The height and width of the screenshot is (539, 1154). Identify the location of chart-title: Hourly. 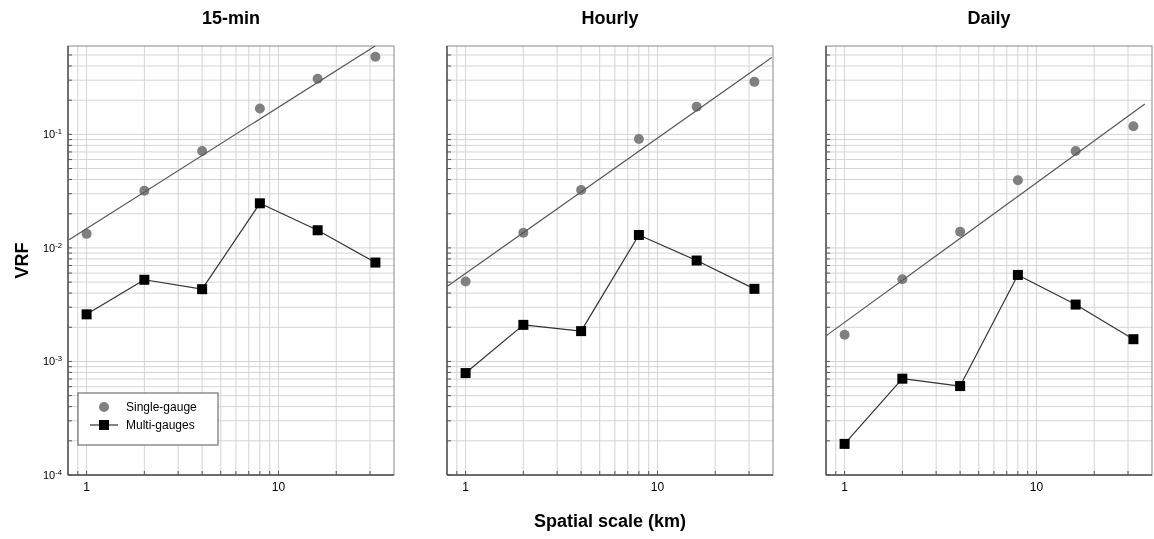
(610, 18).